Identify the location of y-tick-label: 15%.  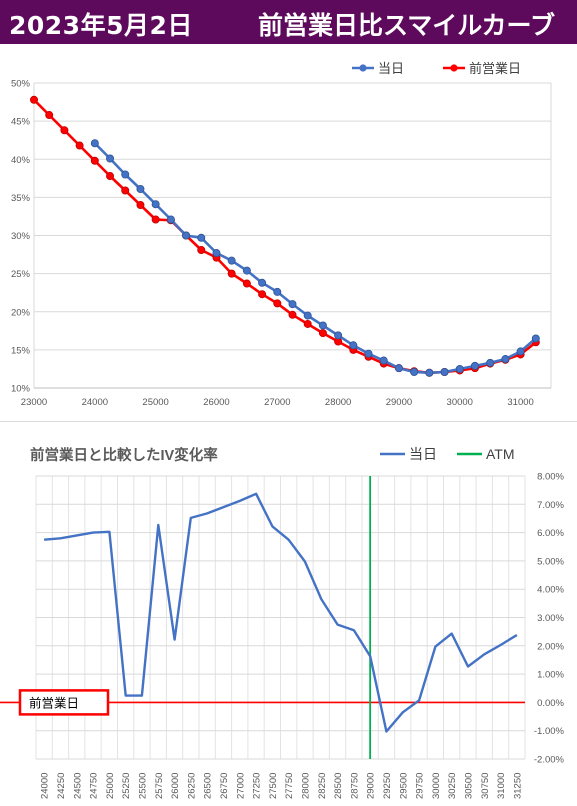
(21, 350).